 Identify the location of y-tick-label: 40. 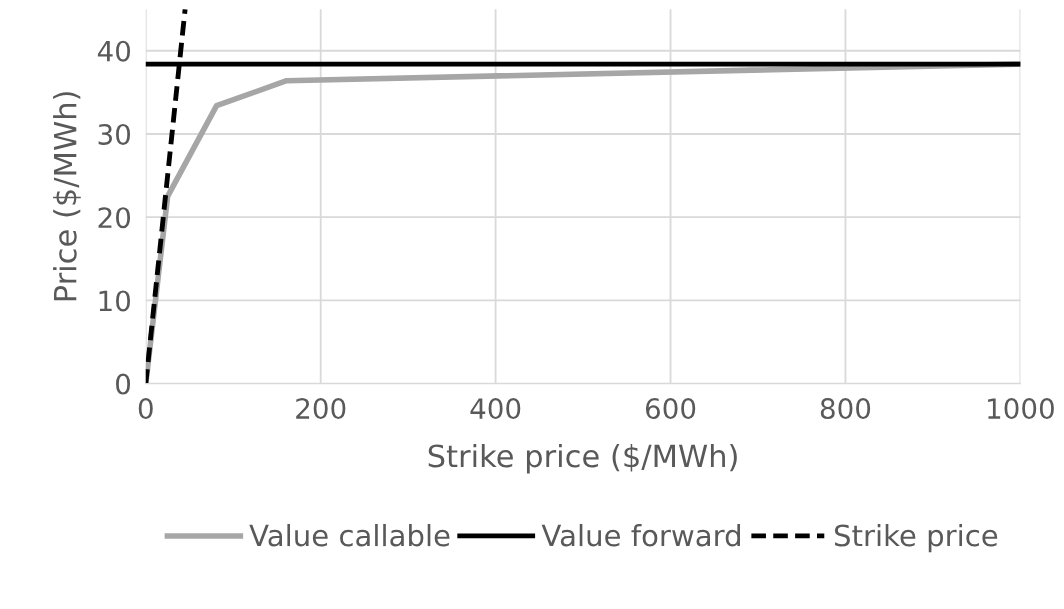
(114, 51).